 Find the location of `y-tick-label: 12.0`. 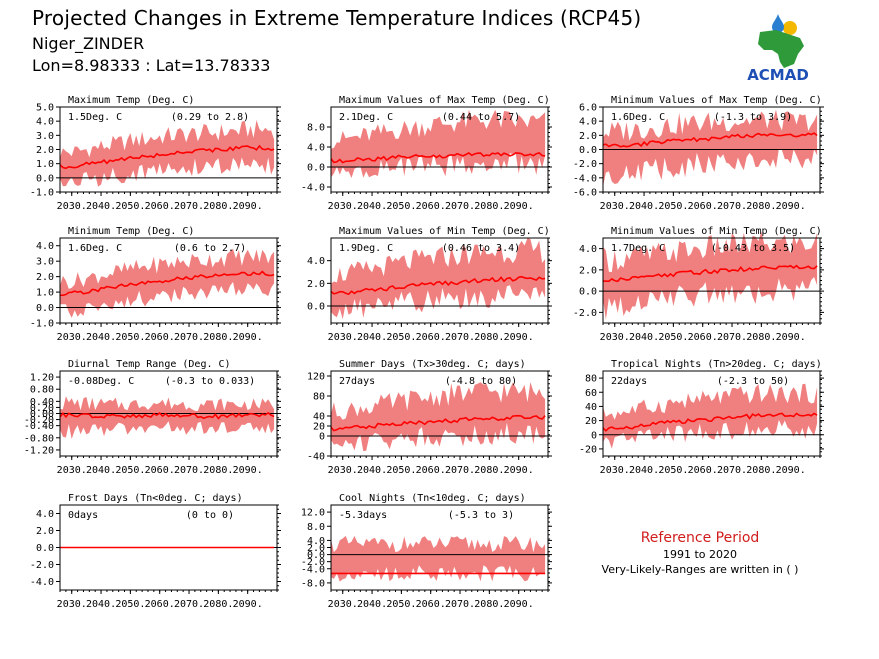

y-tick-label: 12.0 is located at coordinates (313, 513).